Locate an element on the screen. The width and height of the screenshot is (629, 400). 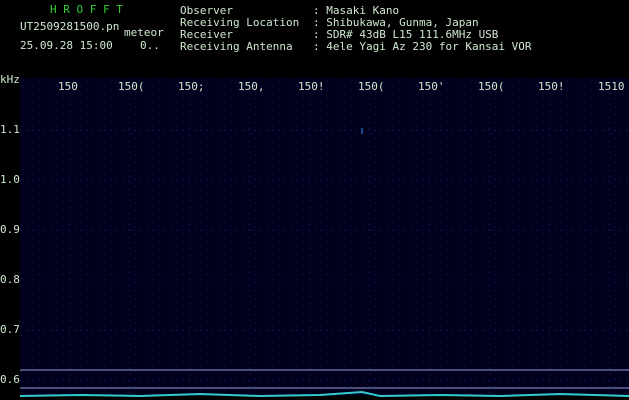
app-title: H R O F F T is located at coordinates (86, 9).